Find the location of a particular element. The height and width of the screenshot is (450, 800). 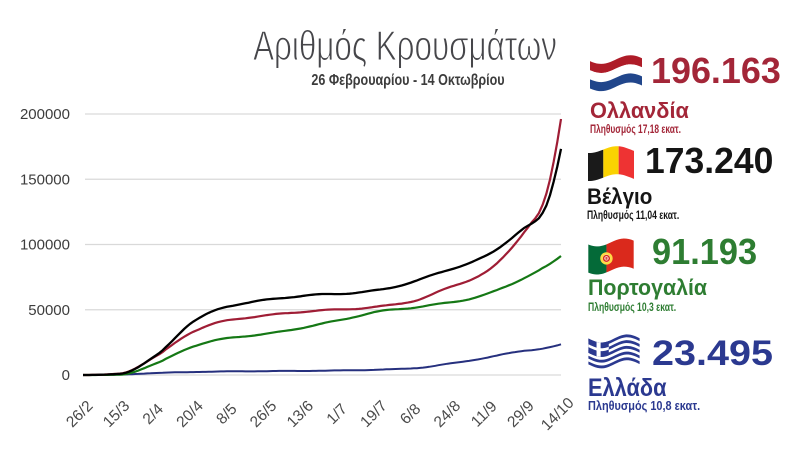

svg-text: 8/5 is located at coordinates (226, 414).